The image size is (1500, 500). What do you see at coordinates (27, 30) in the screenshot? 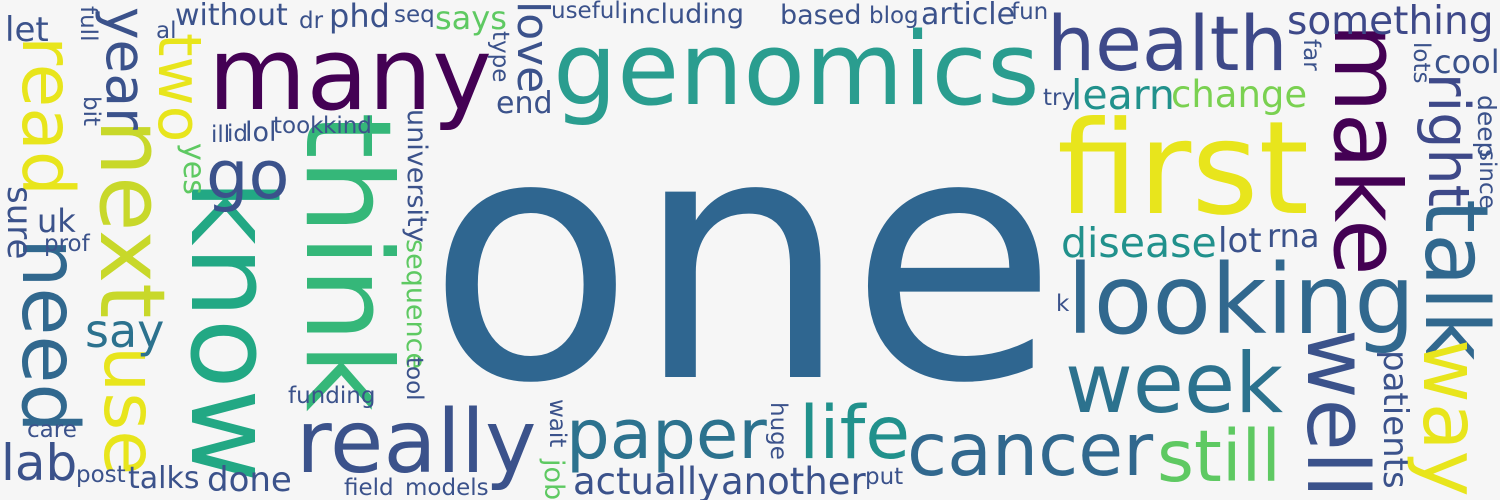
I see `cloud-word: let` at bounding box center [27, 30].